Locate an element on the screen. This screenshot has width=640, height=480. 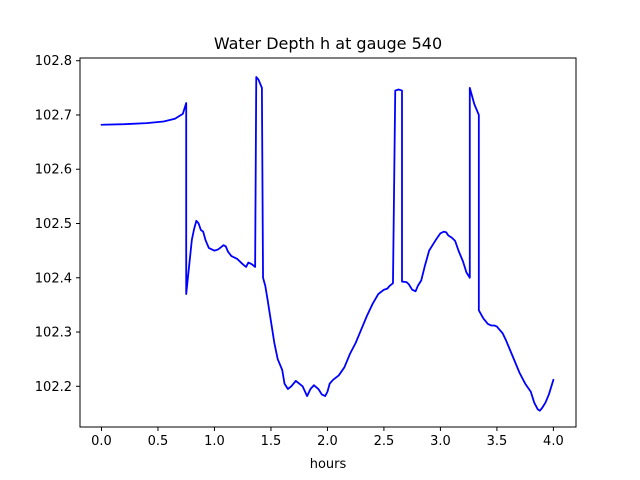
x-tick-label: 3.5 is located at coordinates (497, 441).